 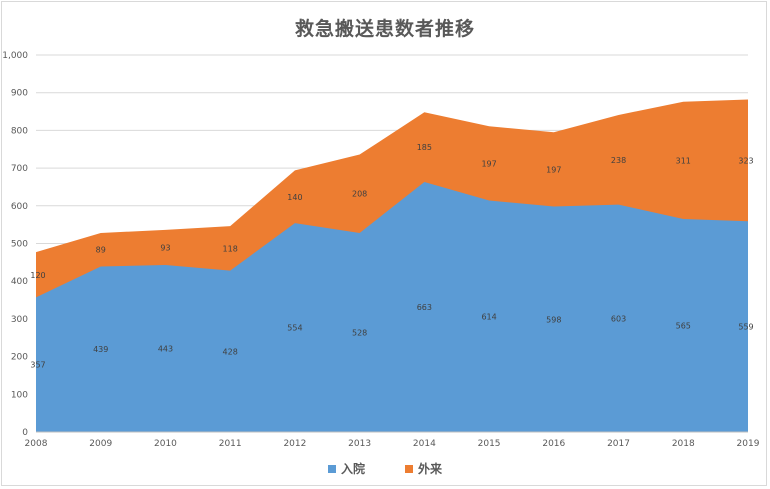 What do you see at coordinates (25, 433) in the screenshot?
I see `y-tick-label: 0` at bounding box center [25, 433].